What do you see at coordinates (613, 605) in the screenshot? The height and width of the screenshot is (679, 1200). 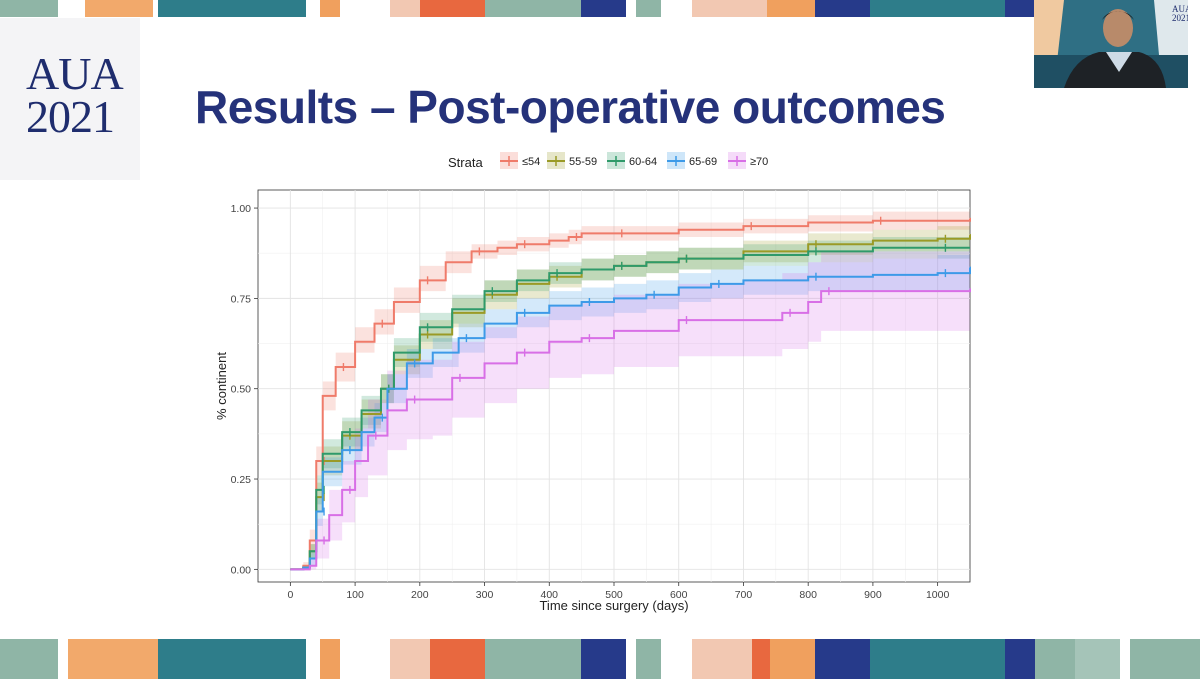 I see `x-axis-label: Time since surgery (days)` at bounding box center [613, 605].